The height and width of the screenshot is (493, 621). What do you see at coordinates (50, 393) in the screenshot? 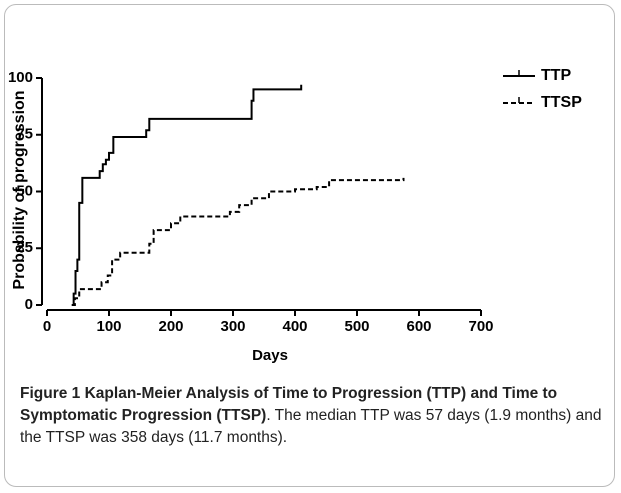
I see `caption-label: Figure 1` at bounding box center [50, 393].